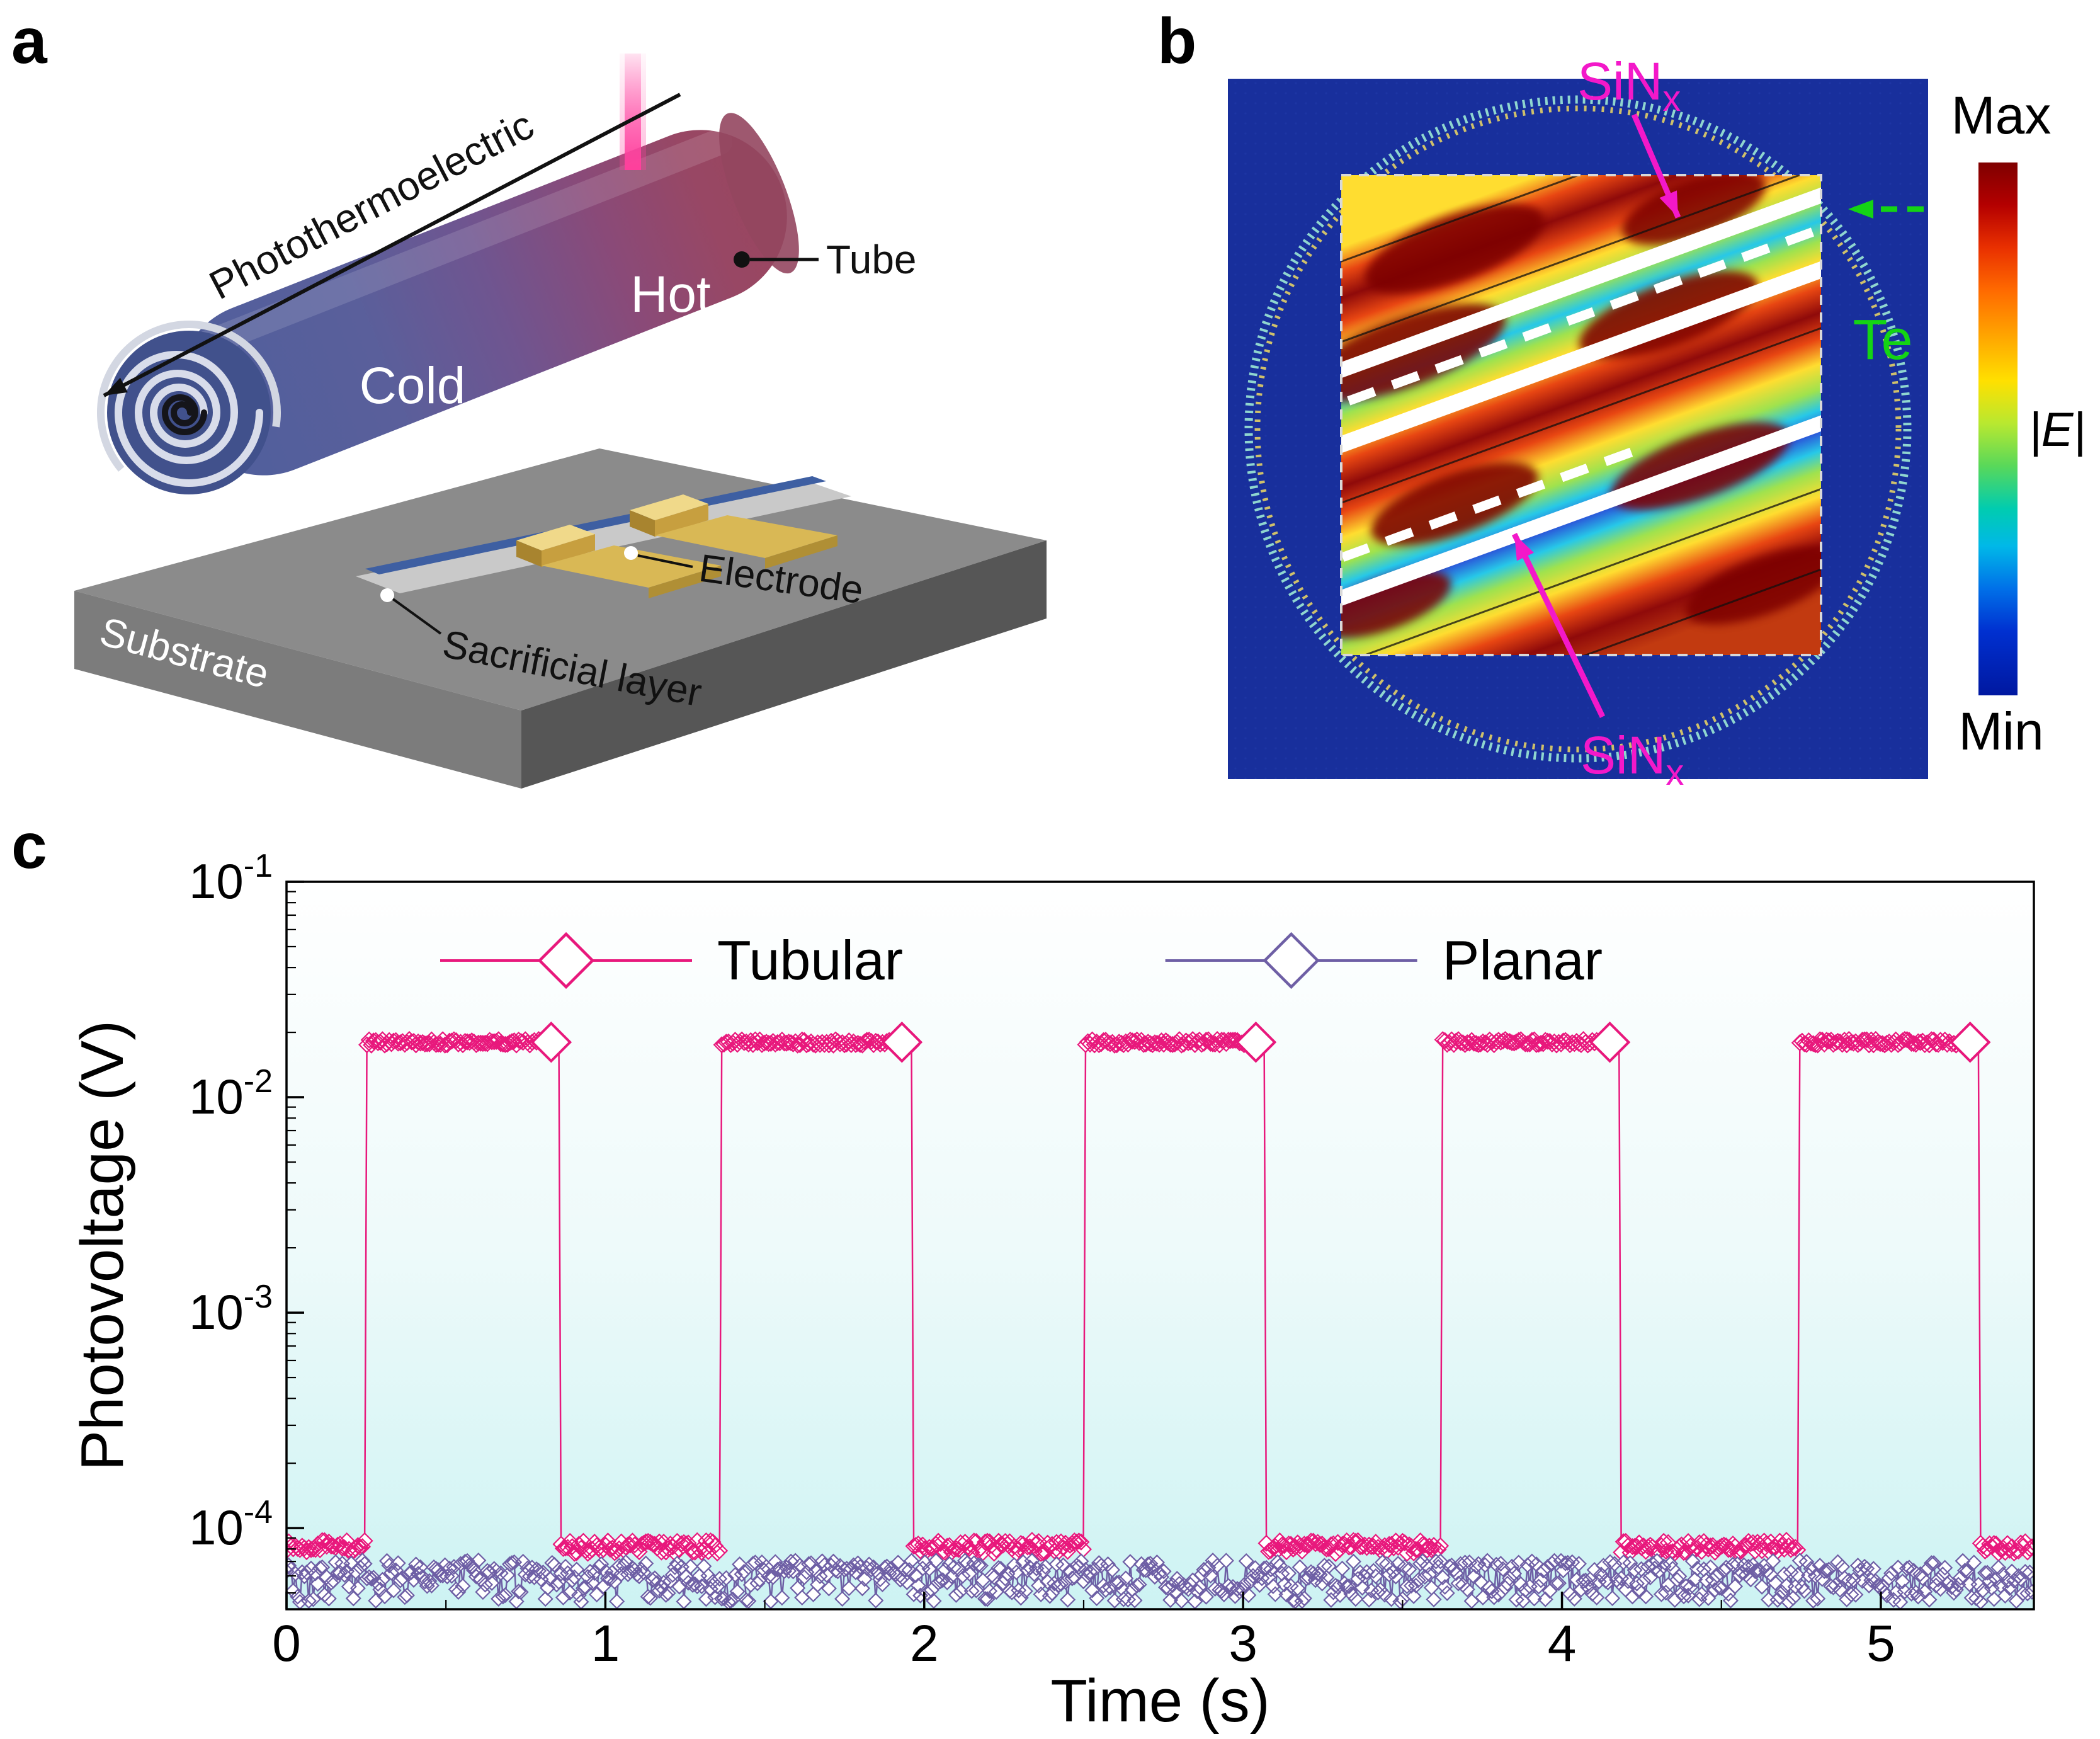 The height and width of the screenshot is (1739, 2100). Describe the element at coordinates (810, 960) in the screenshot. I see `legend-label-tubular: Tubular` at that location.